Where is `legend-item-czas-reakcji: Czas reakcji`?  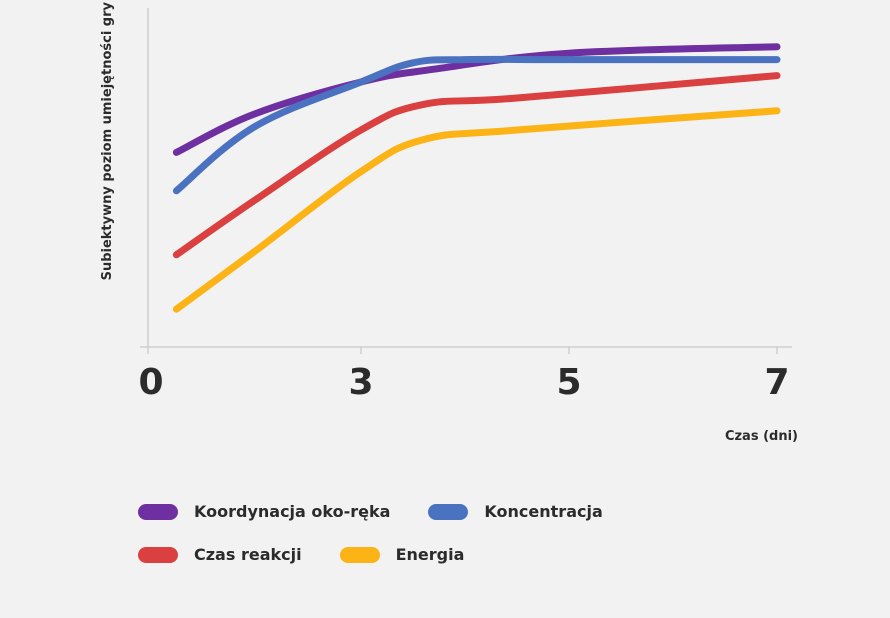
legend-item-czas-reakcji: Czas reakcji is located at coordinates (220, 554).